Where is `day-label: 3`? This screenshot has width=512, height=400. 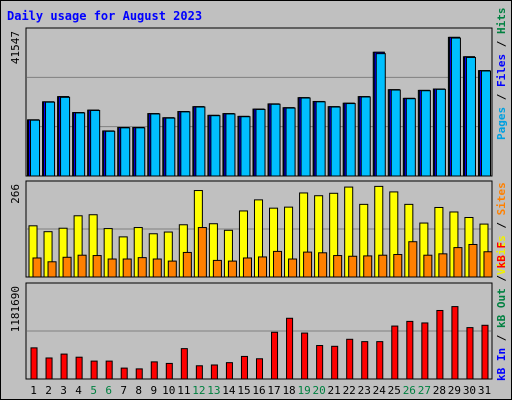
day-label: 3 is located at coordinates (63, 390).